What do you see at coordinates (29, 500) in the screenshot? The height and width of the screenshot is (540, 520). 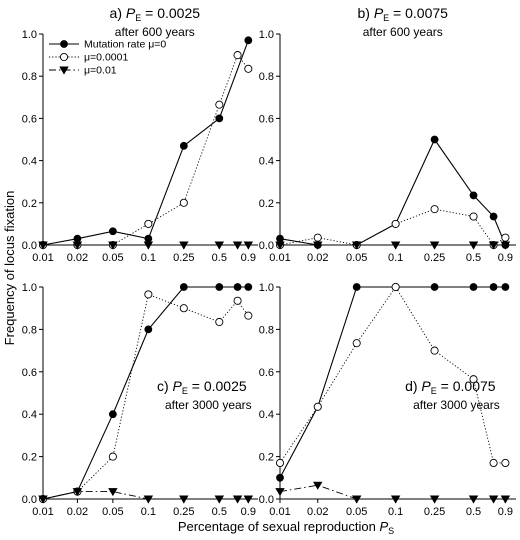 I see `y-tick-label: 0.0` at bounding box center [29, 500].